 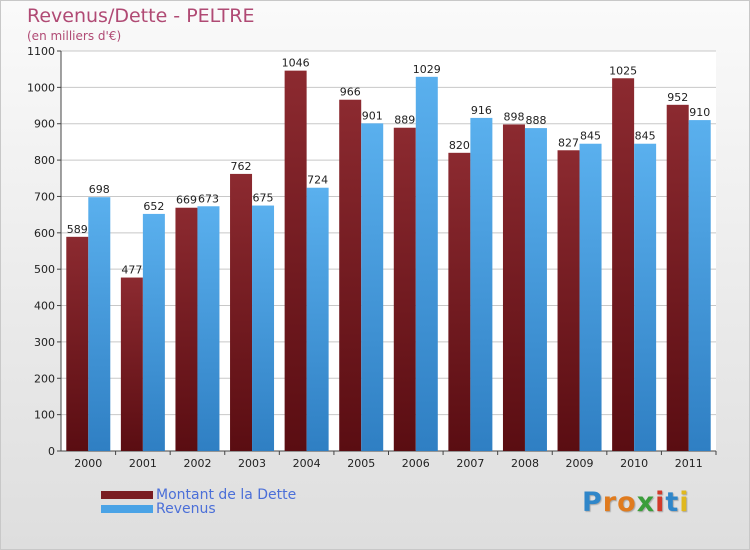 I want to click on x-tick-label: 2001, so click(x=143, y=463).